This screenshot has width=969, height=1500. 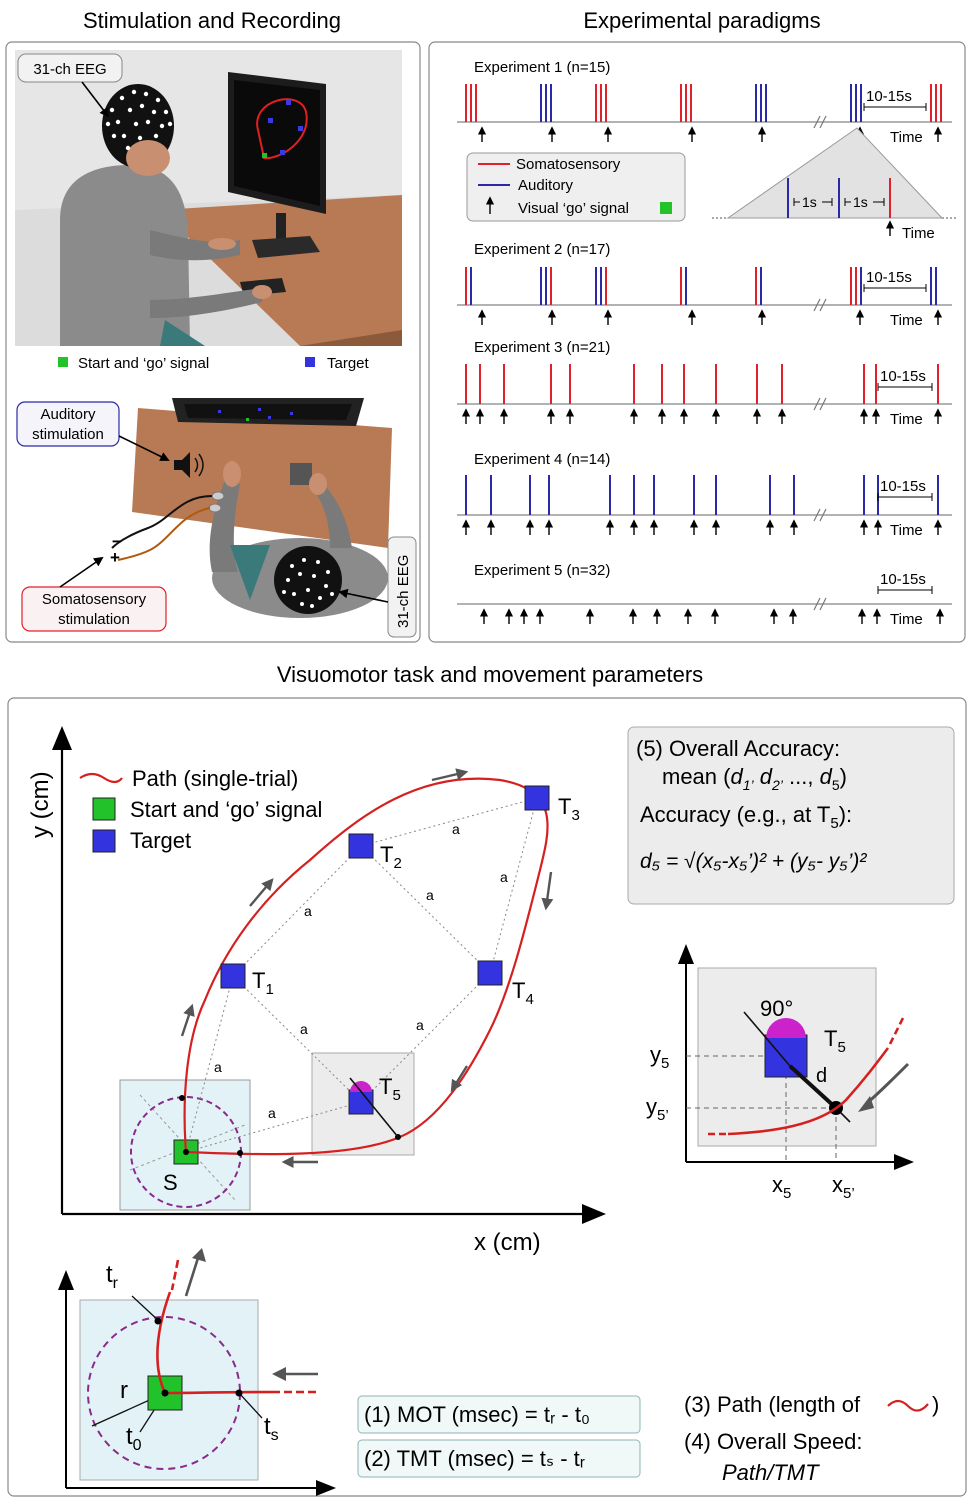 What do you see at coordinates (659, 1057) in the screenshot?
I see `svg-text: y5` at bounding box center [659, 1057].